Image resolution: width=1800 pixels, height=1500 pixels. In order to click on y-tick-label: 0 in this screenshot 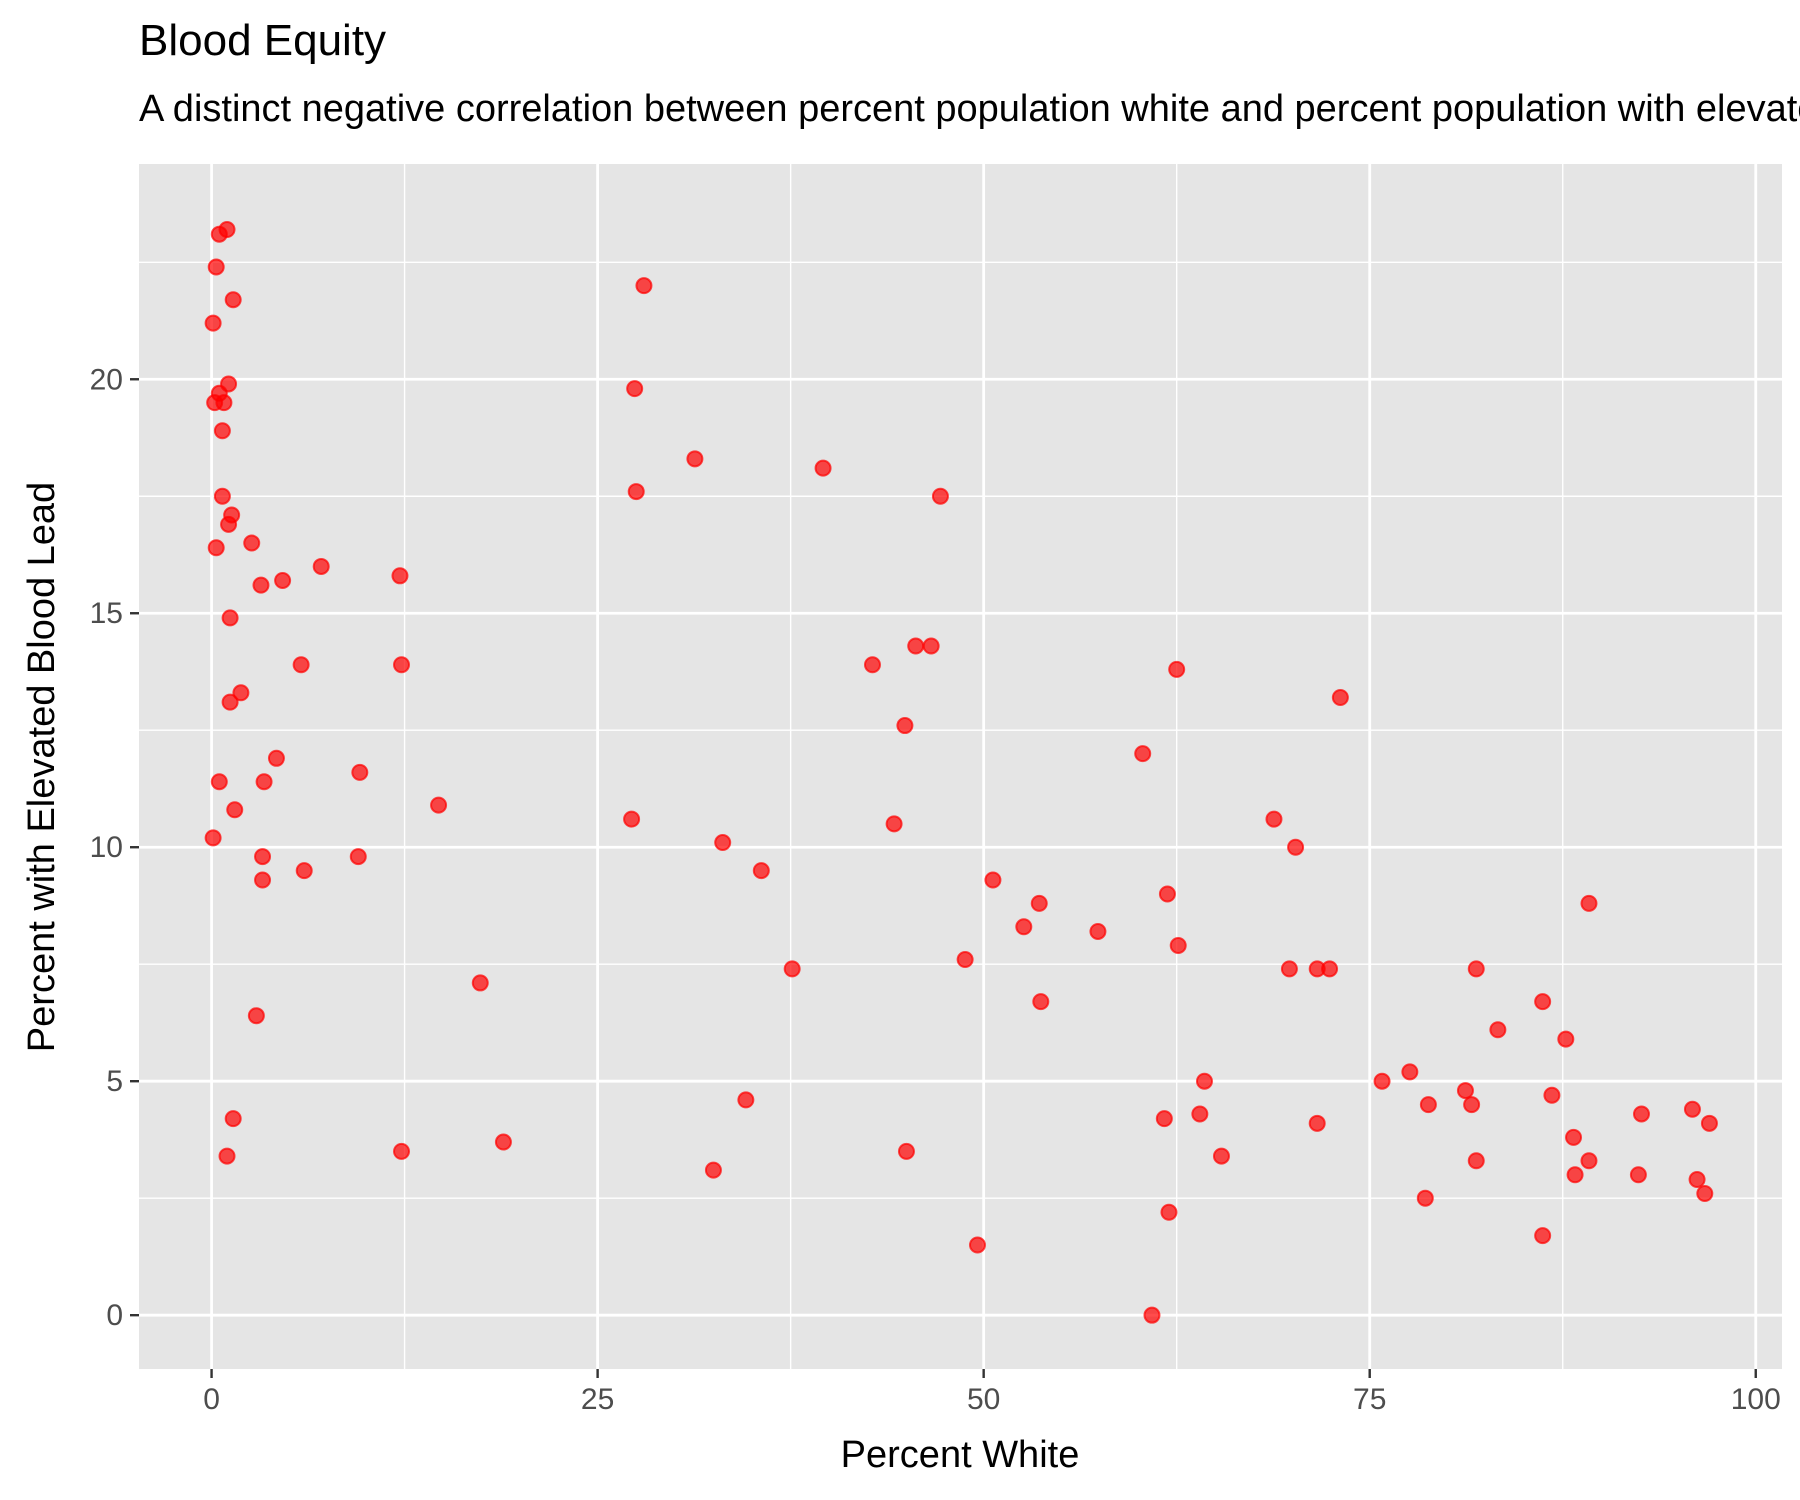, I will do `click(114, 1315)`.